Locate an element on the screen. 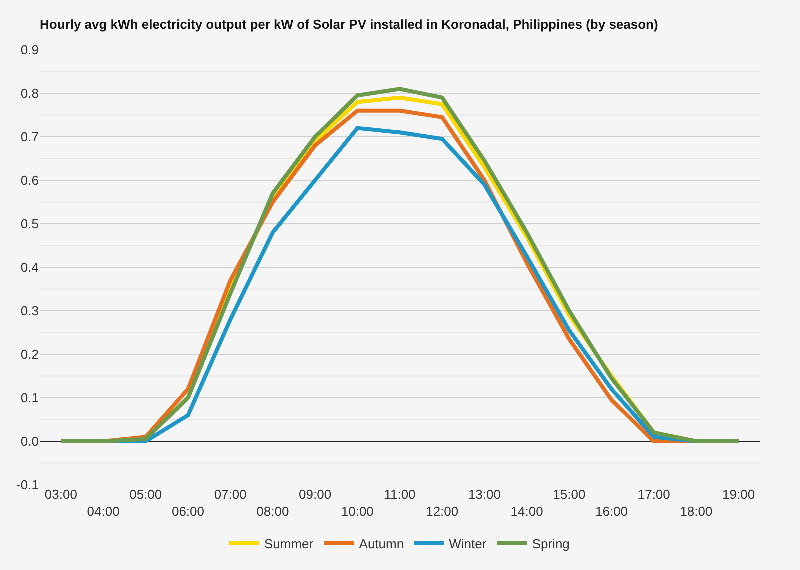 This screenshot has height=570, width=800. y-tick-label: 0.3 is located at coordinates (29, 311).